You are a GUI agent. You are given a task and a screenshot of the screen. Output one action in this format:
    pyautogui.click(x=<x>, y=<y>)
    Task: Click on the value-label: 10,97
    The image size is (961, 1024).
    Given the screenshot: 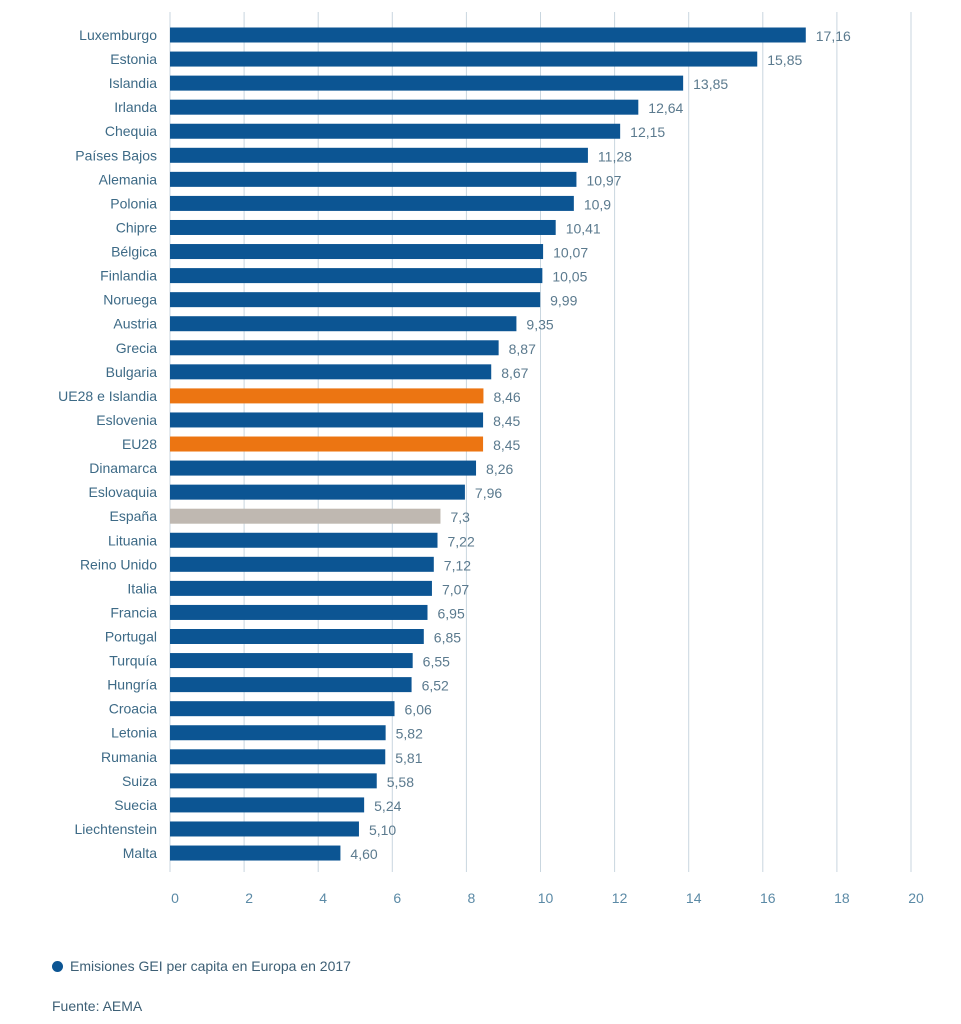 What is the action you would take?
    pyautogui.click(x=603, y=180)
    